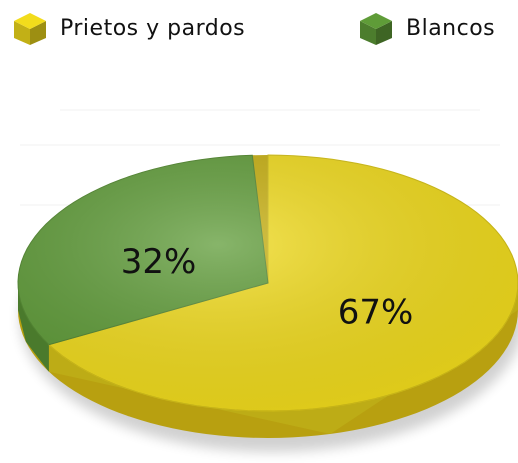  I want to click on data-label: 67%, so click(376, 313).